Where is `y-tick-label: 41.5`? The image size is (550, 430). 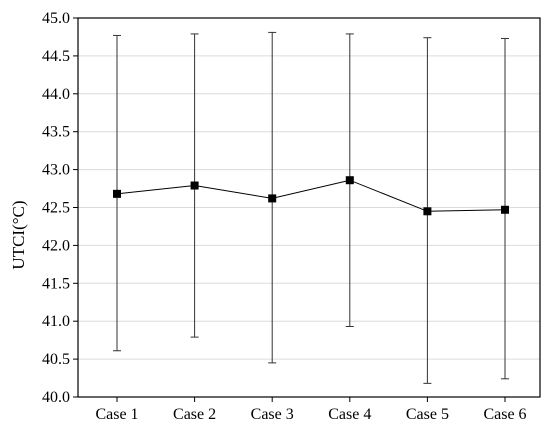
y-tick-label: 41.5 is located at coordinates (56, 283).